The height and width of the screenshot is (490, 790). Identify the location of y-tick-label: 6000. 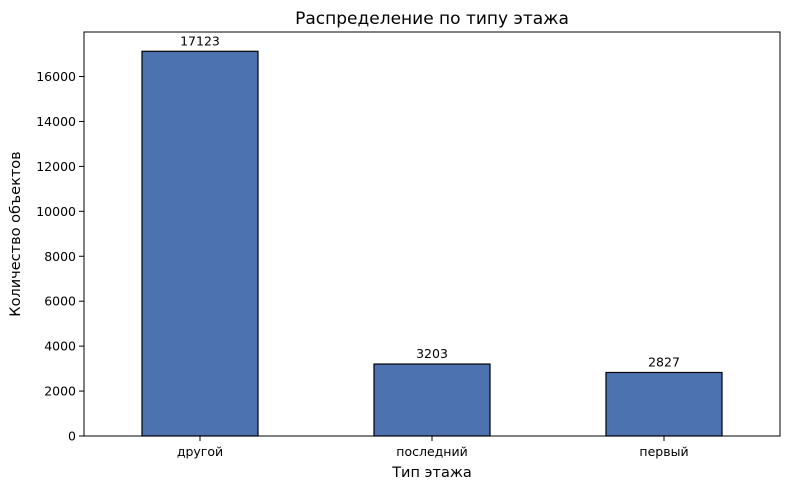
(60, 301).